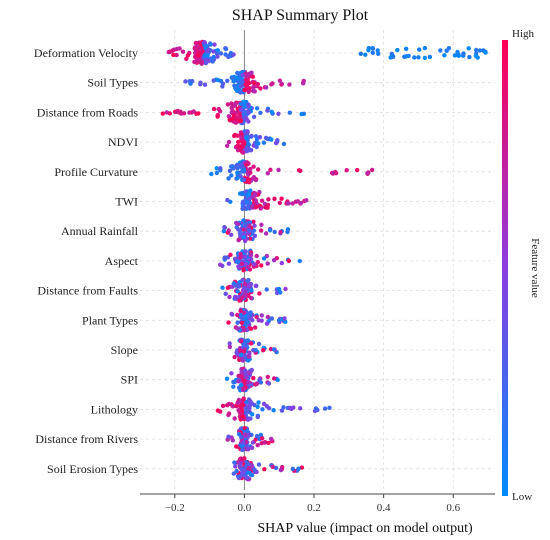 The image size is (550, 540). I want to click on colorbar: High Low Feature value, so click(521, 265).